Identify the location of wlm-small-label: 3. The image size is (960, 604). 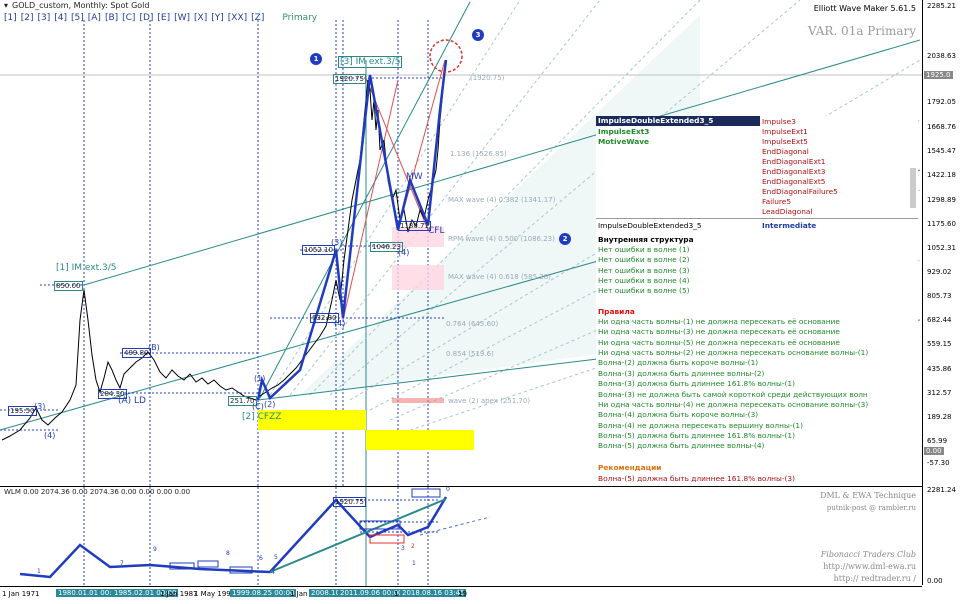
(403, 548).